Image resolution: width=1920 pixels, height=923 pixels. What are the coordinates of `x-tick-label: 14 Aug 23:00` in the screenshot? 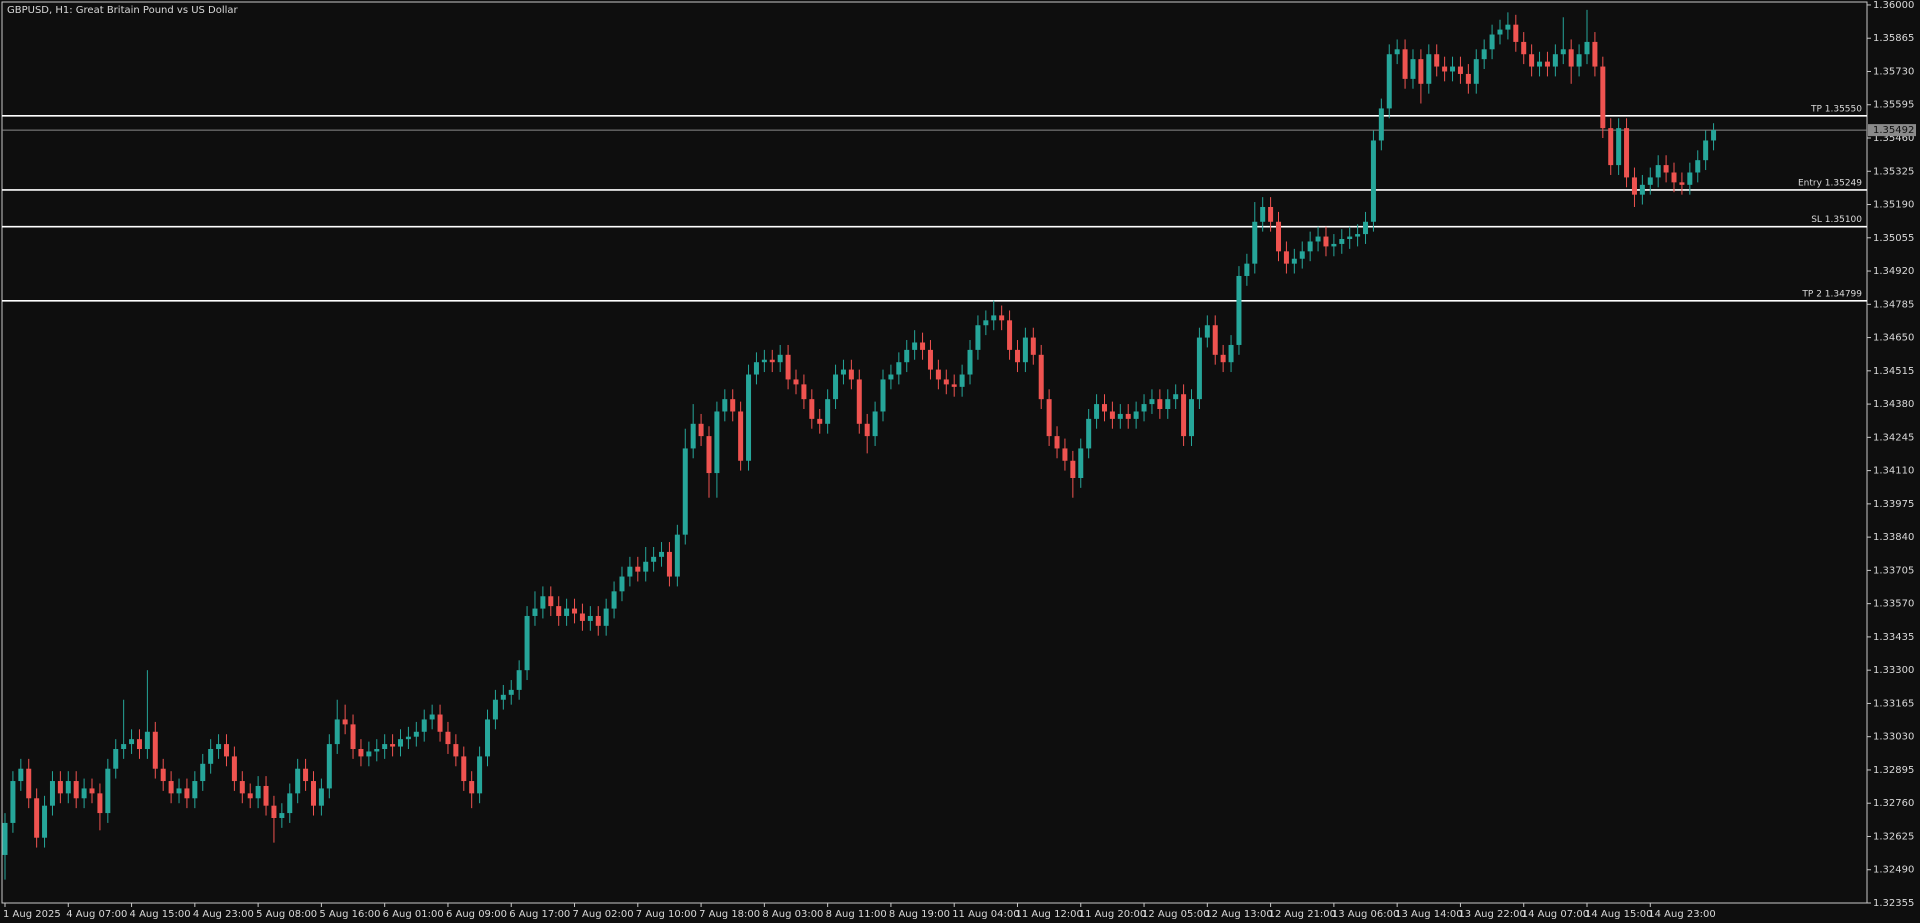 It's located at (1681, 914).